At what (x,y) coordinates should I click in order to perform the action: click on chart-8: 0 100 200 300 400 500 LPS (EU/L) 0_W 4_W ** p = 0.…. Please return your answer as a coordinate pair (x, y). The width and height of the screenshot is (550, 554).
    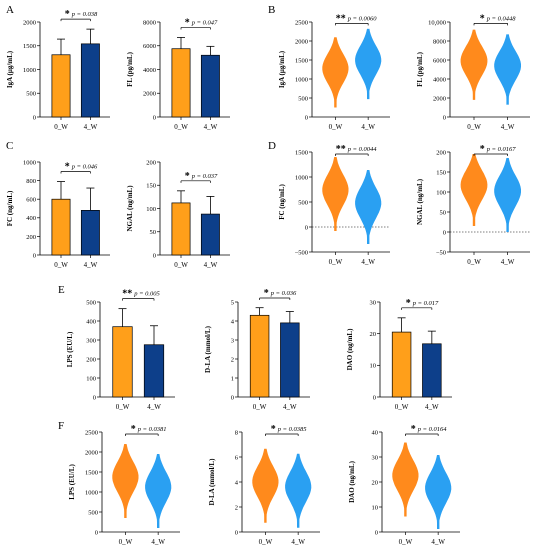
    Looking at the image, I should click on (120, 350).